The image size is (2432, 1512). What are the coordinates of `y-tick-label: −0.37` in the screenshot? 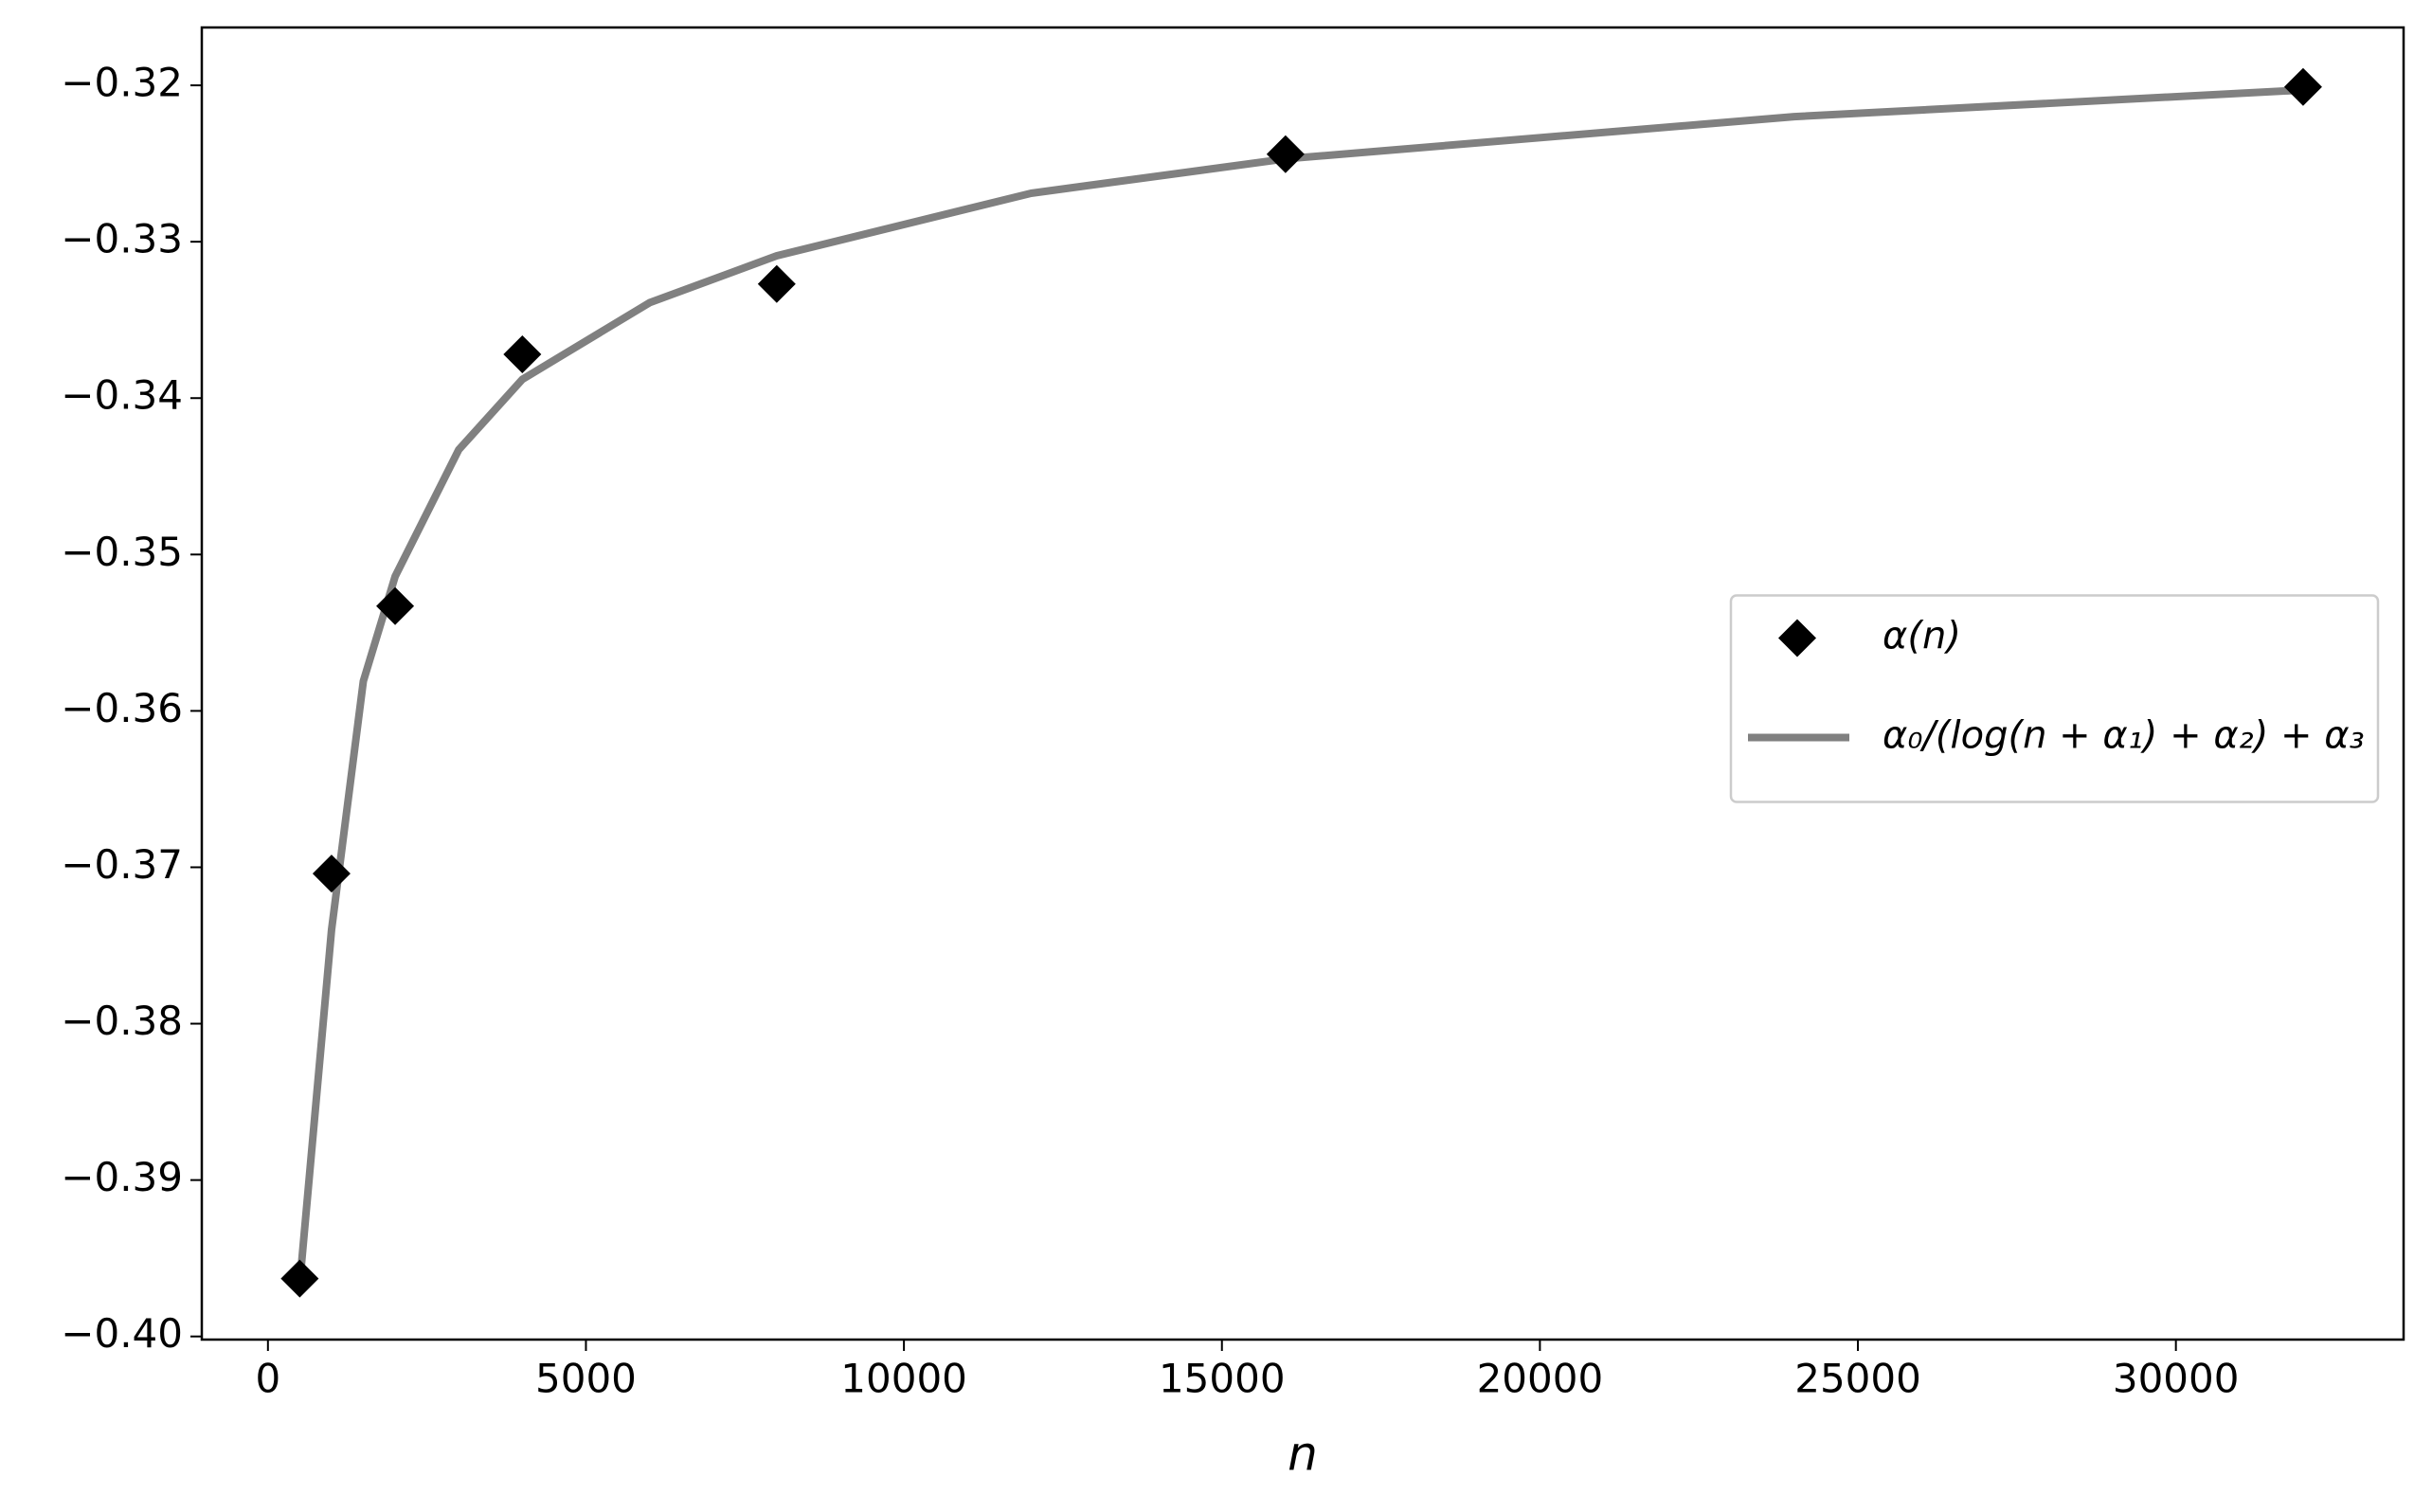 It's located at (122, 864).